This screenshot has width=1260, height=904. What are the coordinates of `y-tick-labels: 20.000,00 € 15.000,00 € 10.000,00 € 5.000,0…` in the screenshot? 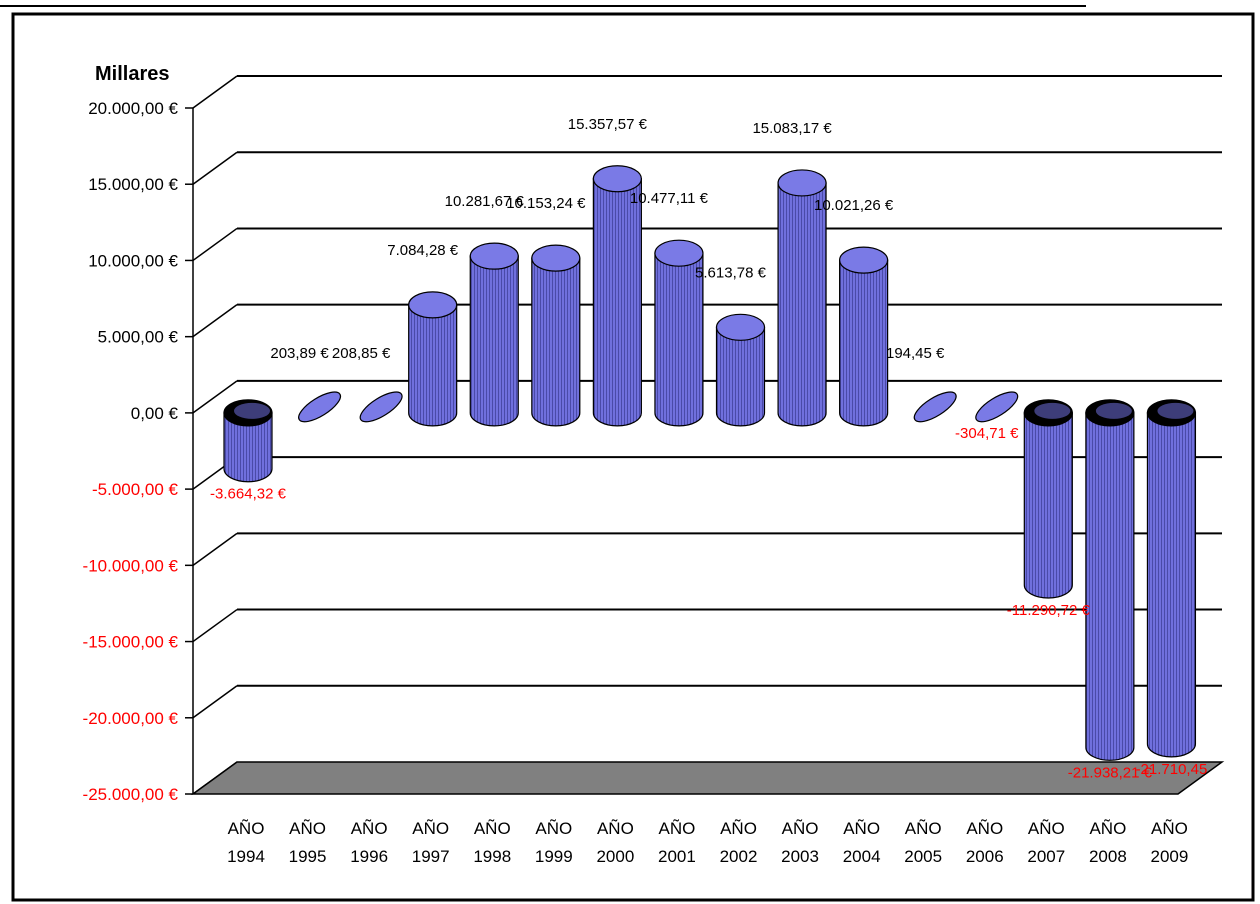 It's located at (131, 451).